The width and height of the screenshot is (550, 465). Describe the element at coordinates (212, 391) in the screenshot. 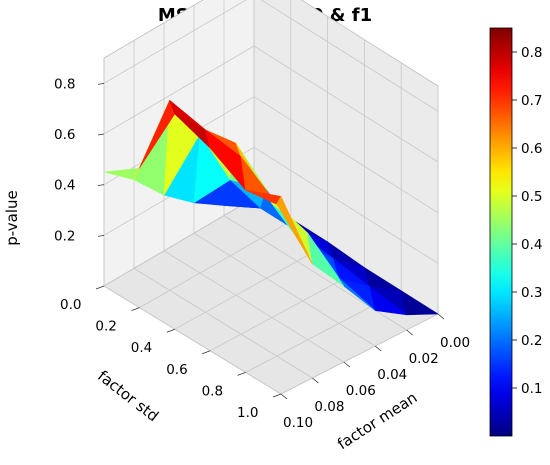

I see `y-tick-label: 0.8` at that location.